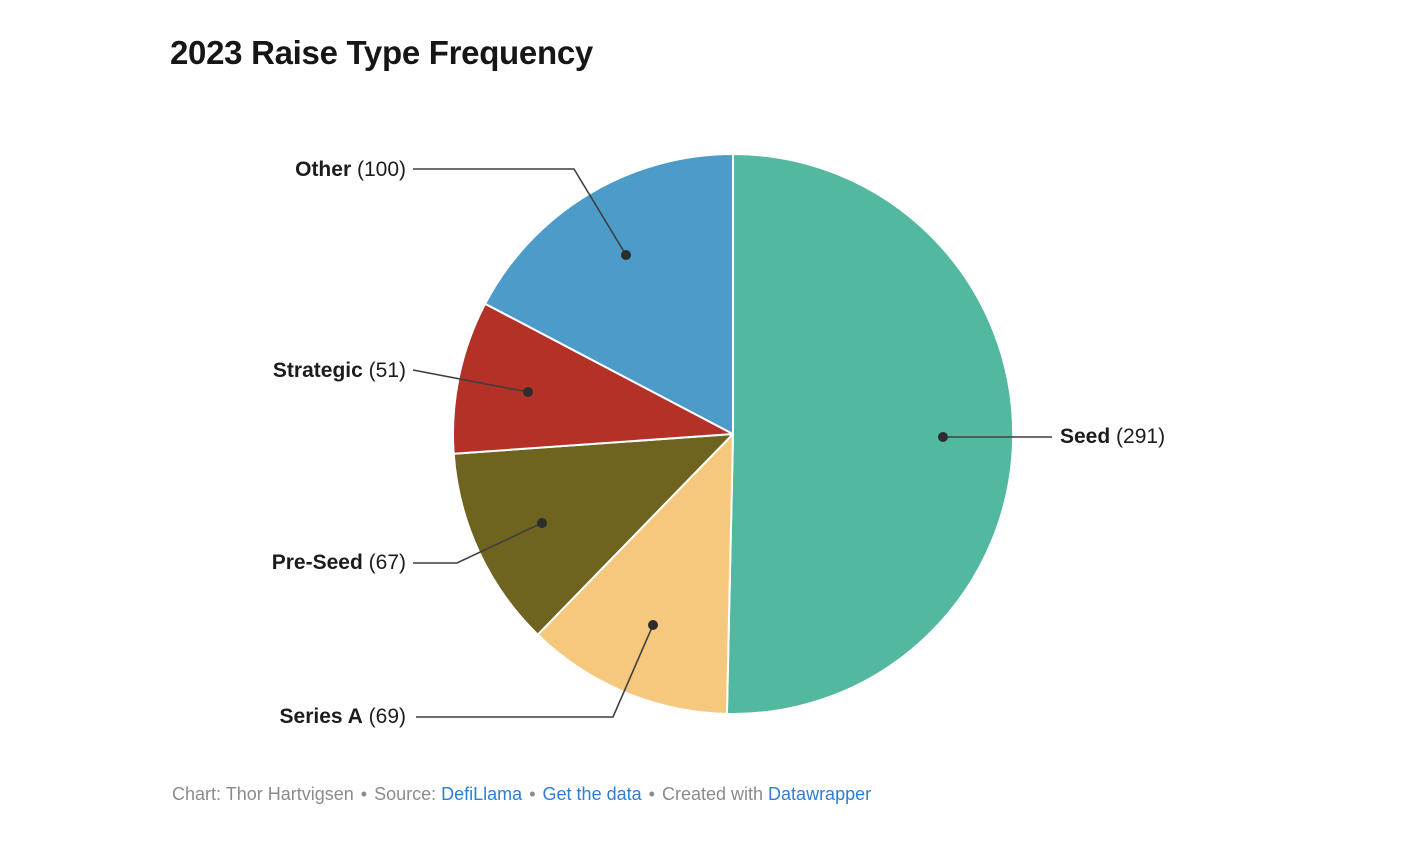 Image resolution: width=1422 pixels, height=842 pixels. What do you see at coordinates (635, 574) in the screenshot?
I see `pie-slice-series-a` at bounding box center [635, 574].